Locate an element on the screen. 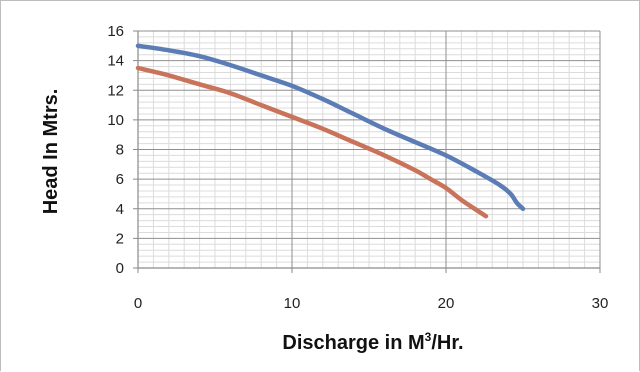  y-tick-label: 16 is located at coordinates (115, 31).